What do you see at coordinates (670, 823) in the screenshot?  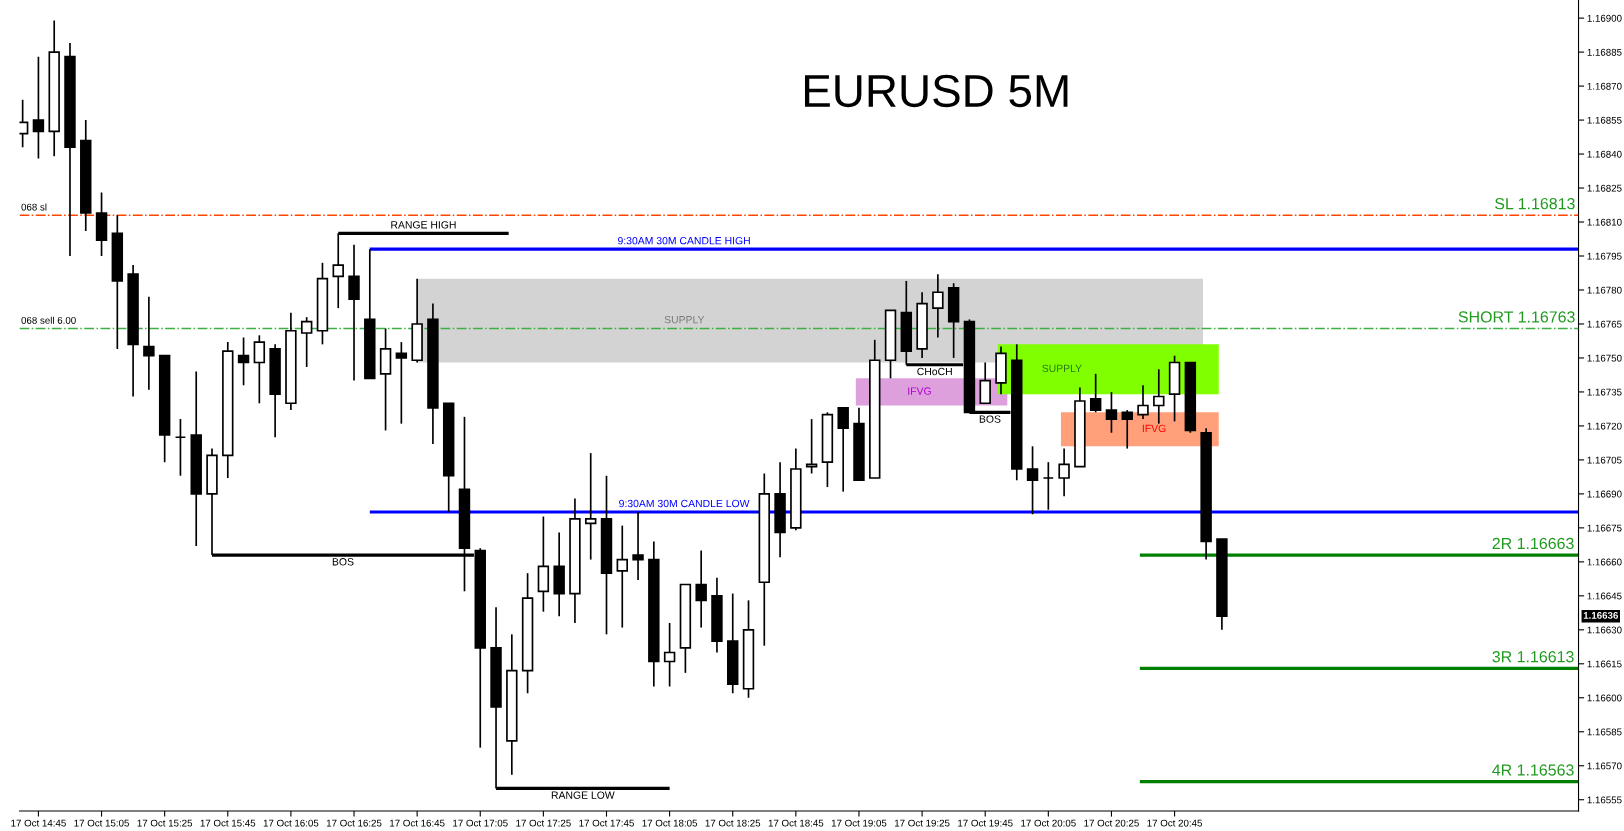 I see `x-tick-label: 17 Oct 18:05` at bounding box center [670, 823].